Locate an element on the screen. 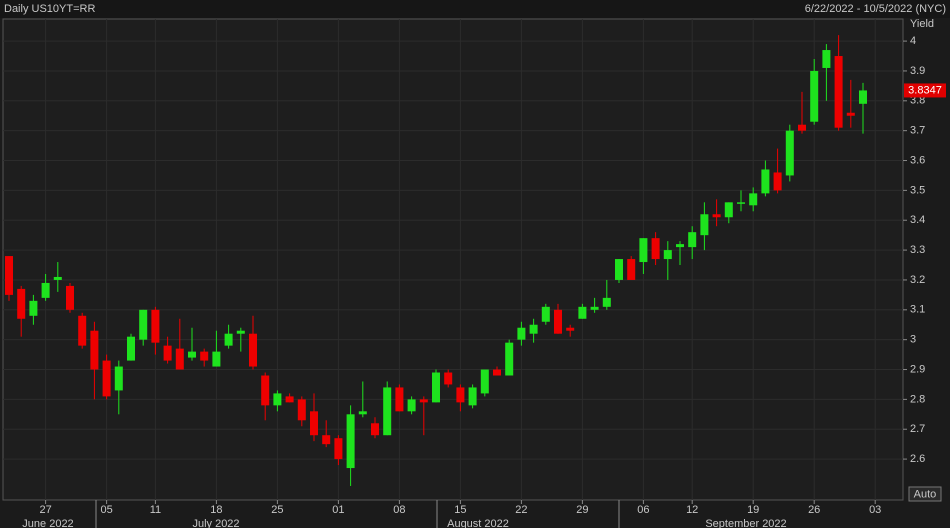 This screenshot has width=950, height=528. x-tick-label: 06 is located at coordinates (643, 510).